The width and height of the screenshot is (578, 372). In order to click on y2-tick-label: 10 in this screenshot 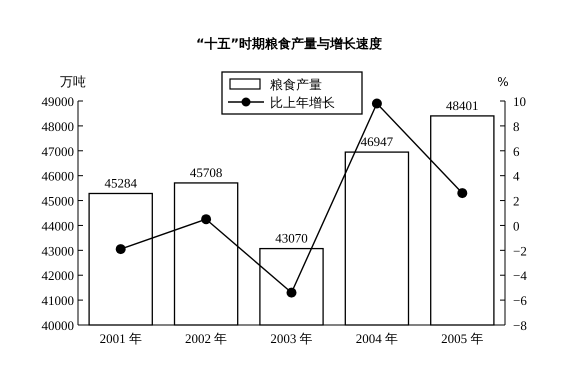, I will do `click(519, 101)`.